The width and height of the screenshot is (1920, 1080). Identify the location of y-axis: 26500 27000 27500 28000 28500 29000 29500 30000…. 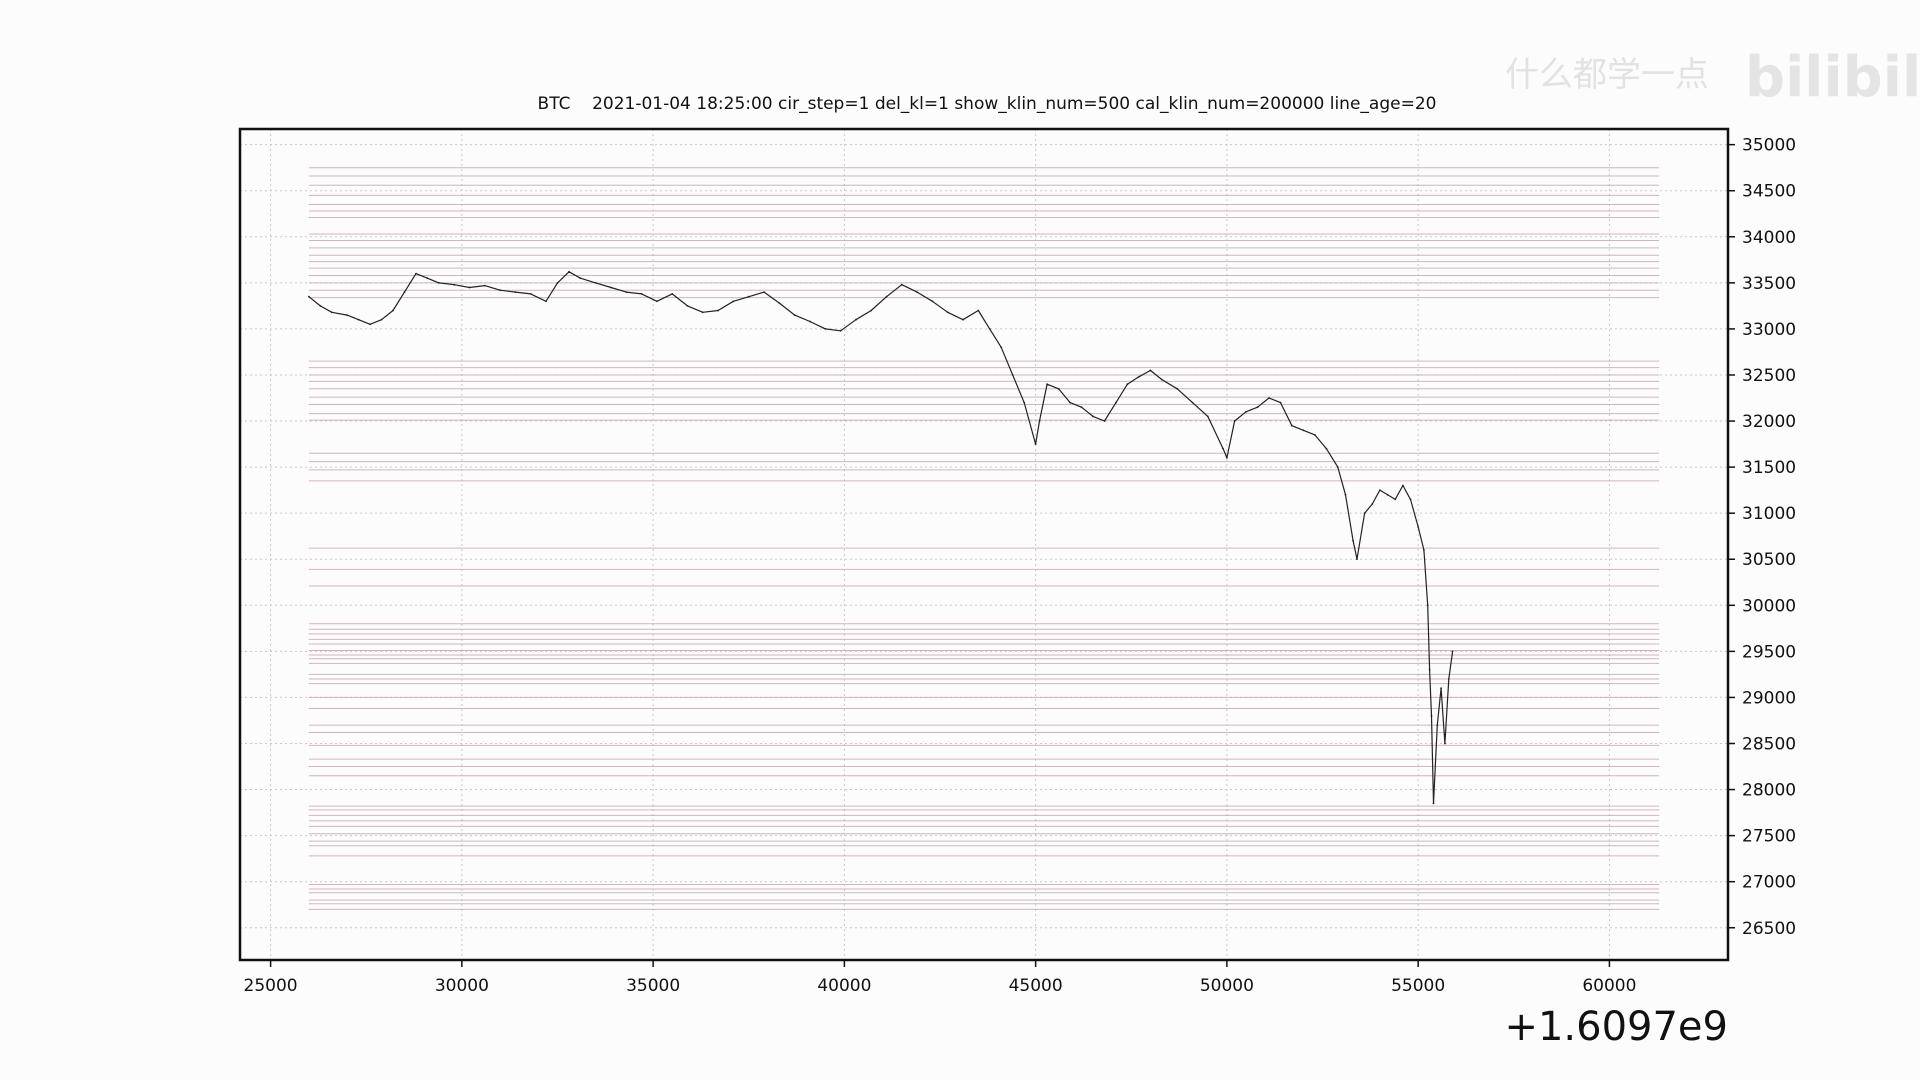
(1762, 537).